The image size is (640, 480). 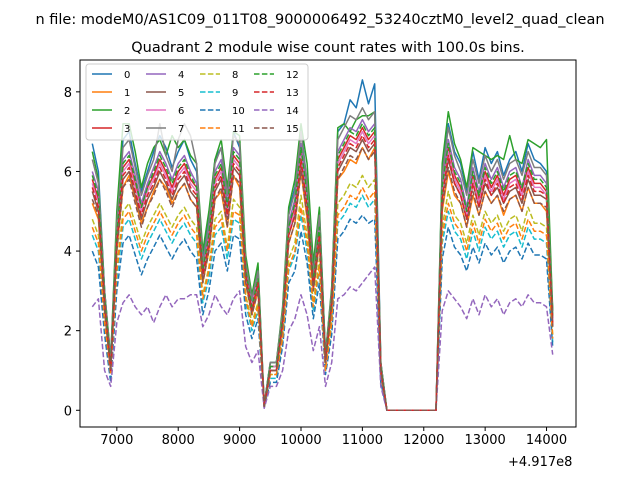 What do you see at coordinates (181, 93) in the screenshot?
I see `legend-label-5: 5` at bounding box center [181, 93].